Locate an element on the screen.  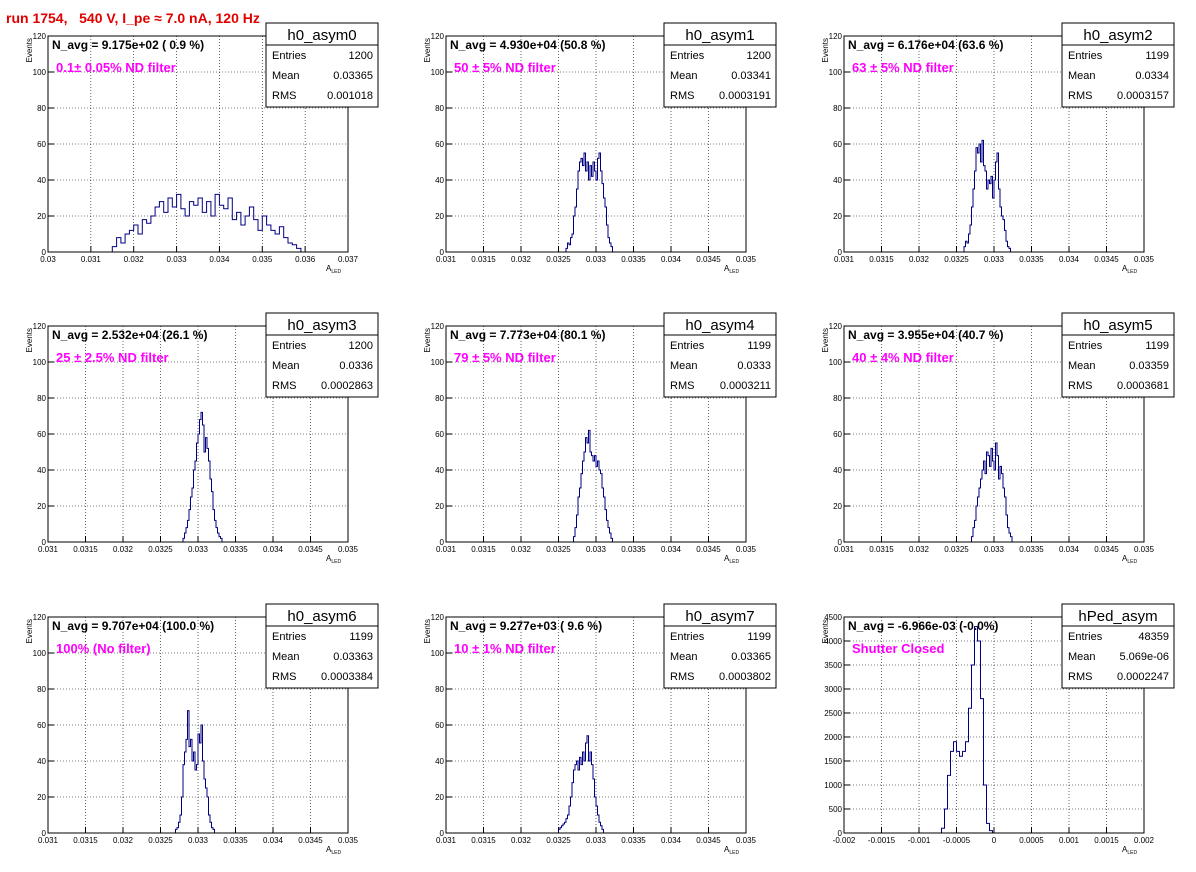
filter-label: Shutter Closed is located at coordinates (898, 648).